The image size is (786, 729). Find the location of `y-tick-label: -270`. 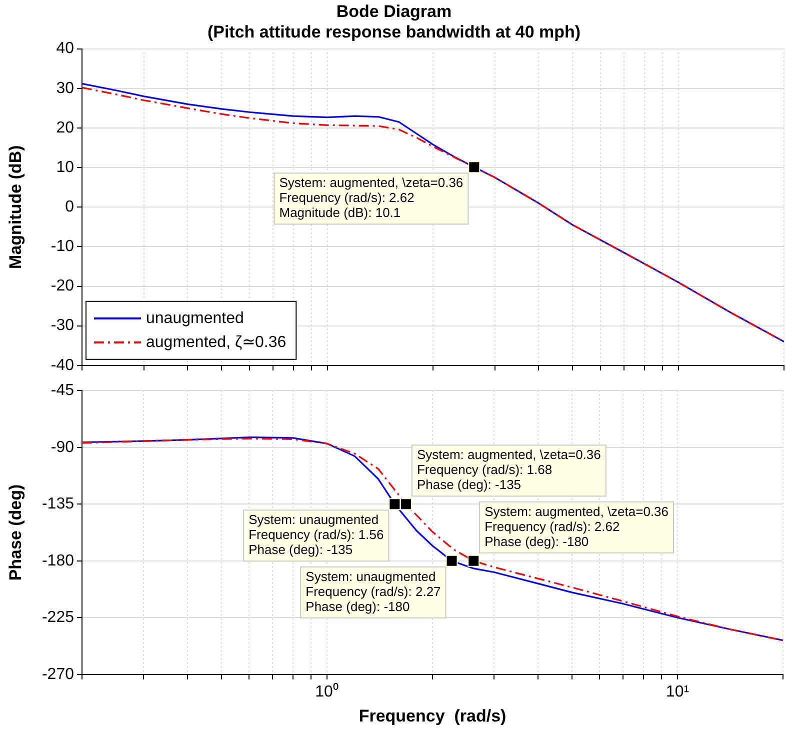

y-tick-label: -270 is located at coordinates (58, 674).